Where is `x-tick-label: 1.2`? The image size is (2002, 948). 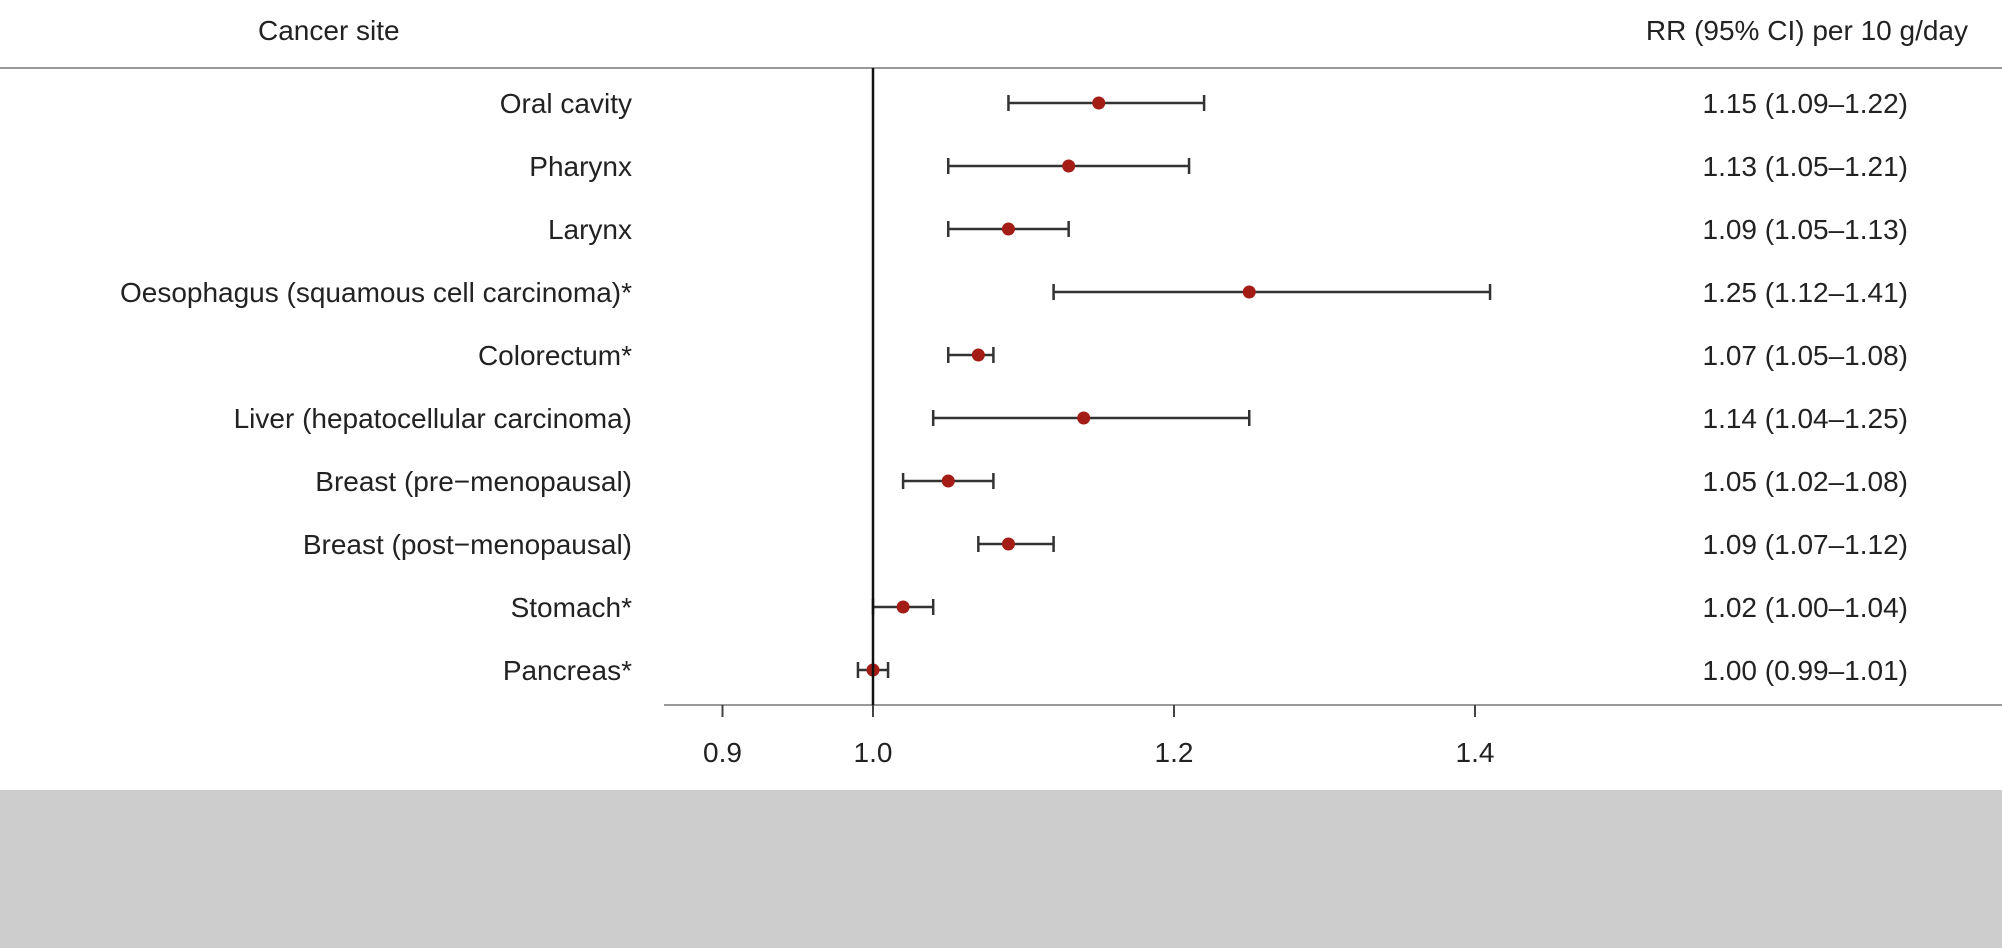
x-tick-label: 1.2 is located at coordinates (1174, 752).